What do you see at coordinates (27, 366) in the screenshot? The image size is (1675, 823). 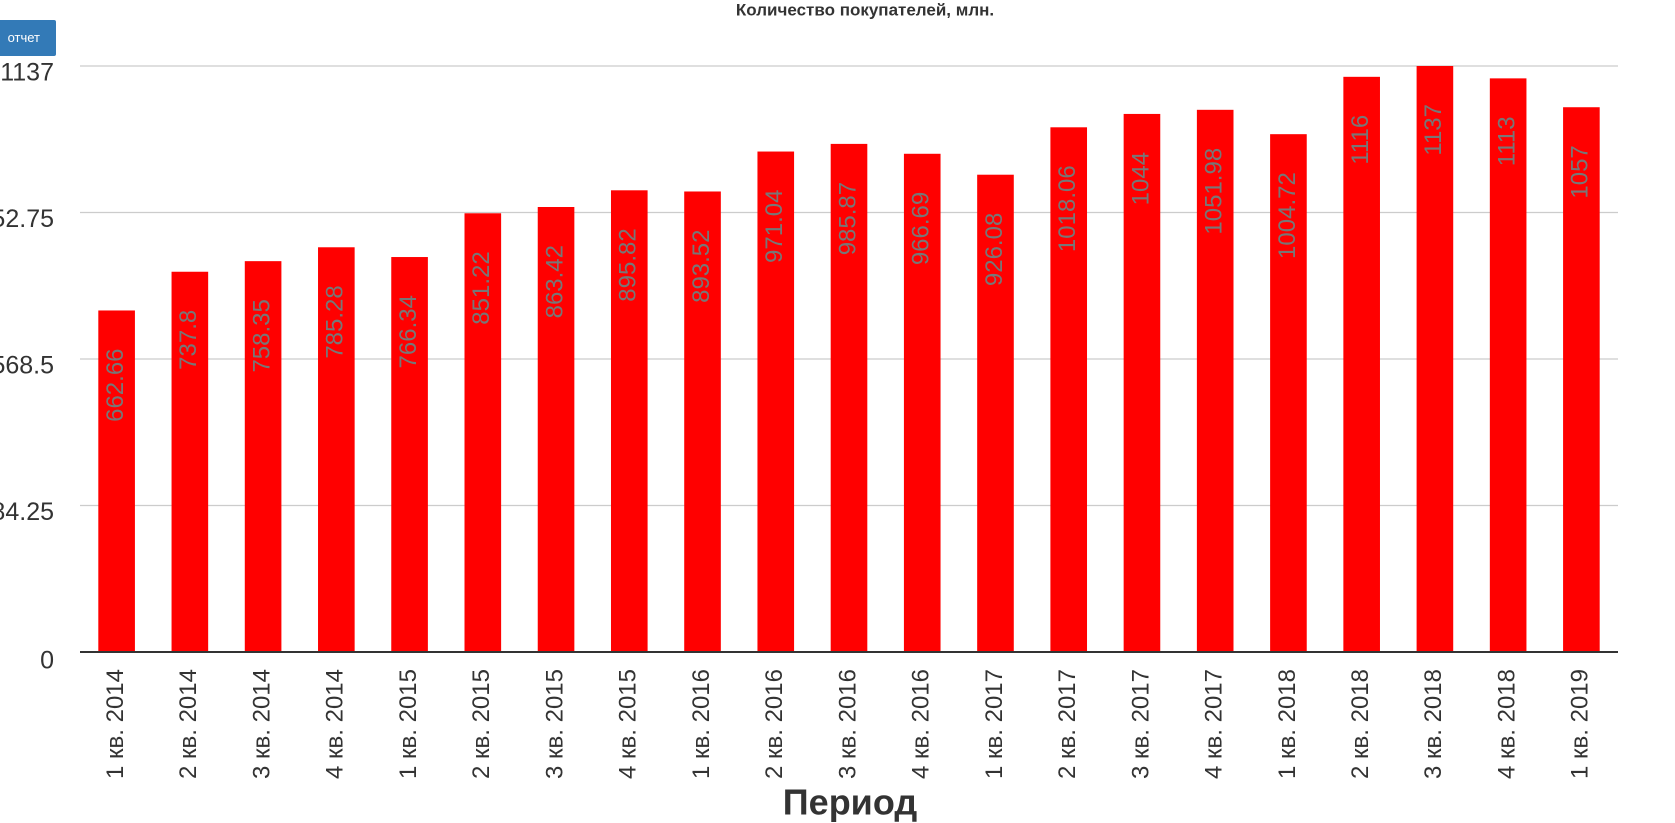 I see `y-tick-label: 568.5` at bounding box center [27, 366].